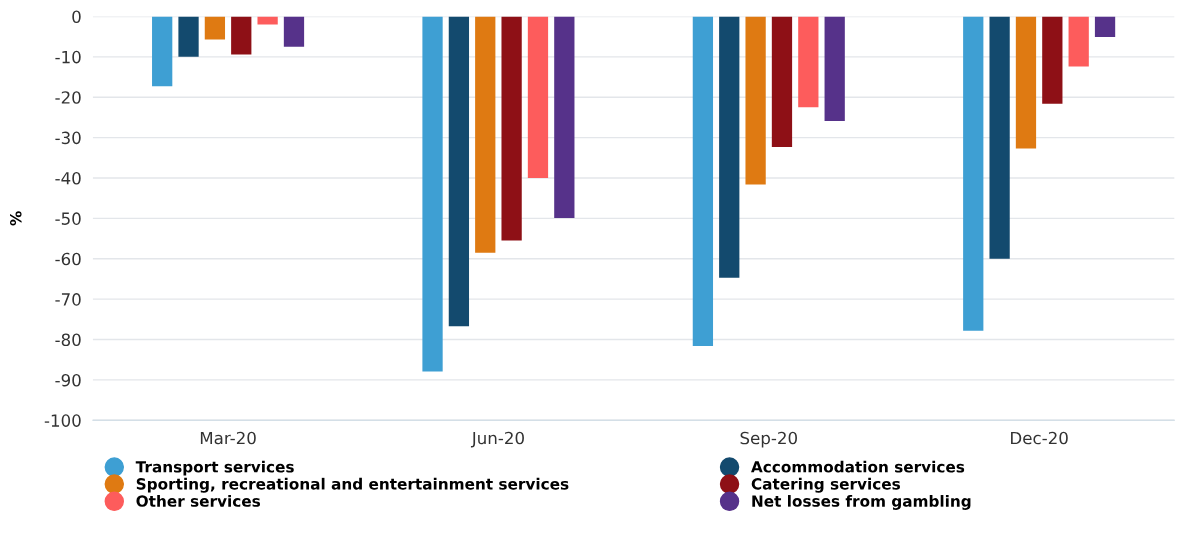  What do you see at coordinates (76, 17) in the screenshot?
I see `y-tick-label: 0` at bounding box center [76, 17].